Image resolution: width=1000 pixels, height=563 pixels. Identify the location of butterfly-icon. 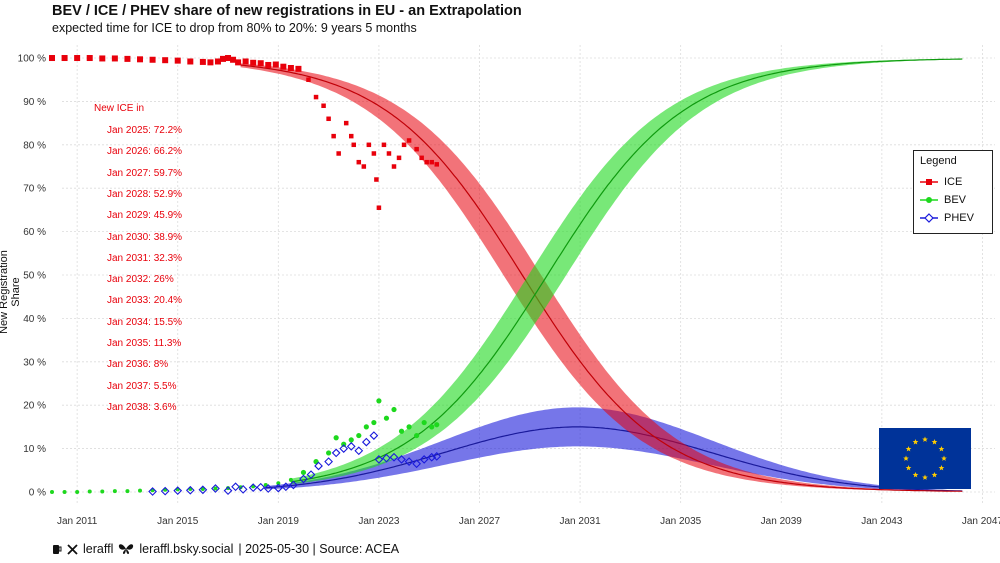
(126, 549).